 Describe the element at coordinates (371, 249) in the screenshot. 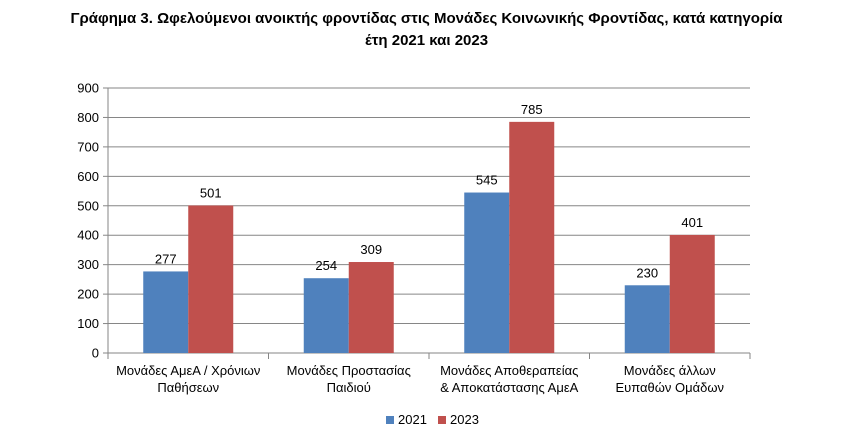

I see `data-label-2023-1: 309` at that location.